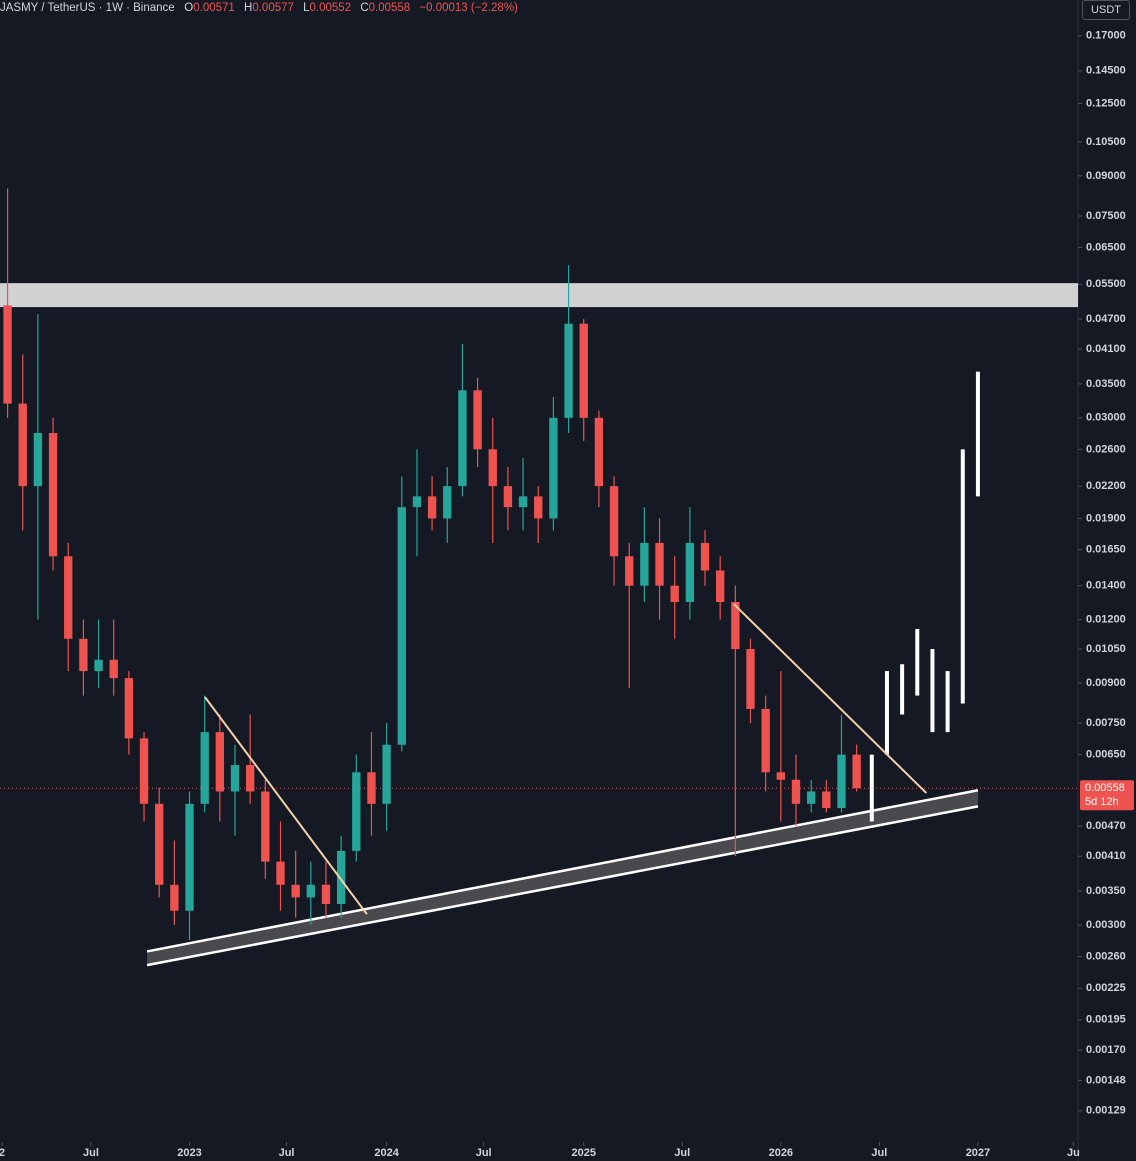  What do you see at coordinates (1106, 755) in the screenshot?
I see `y-tick-label: 0.00650` at bounding box center [1106, 755].